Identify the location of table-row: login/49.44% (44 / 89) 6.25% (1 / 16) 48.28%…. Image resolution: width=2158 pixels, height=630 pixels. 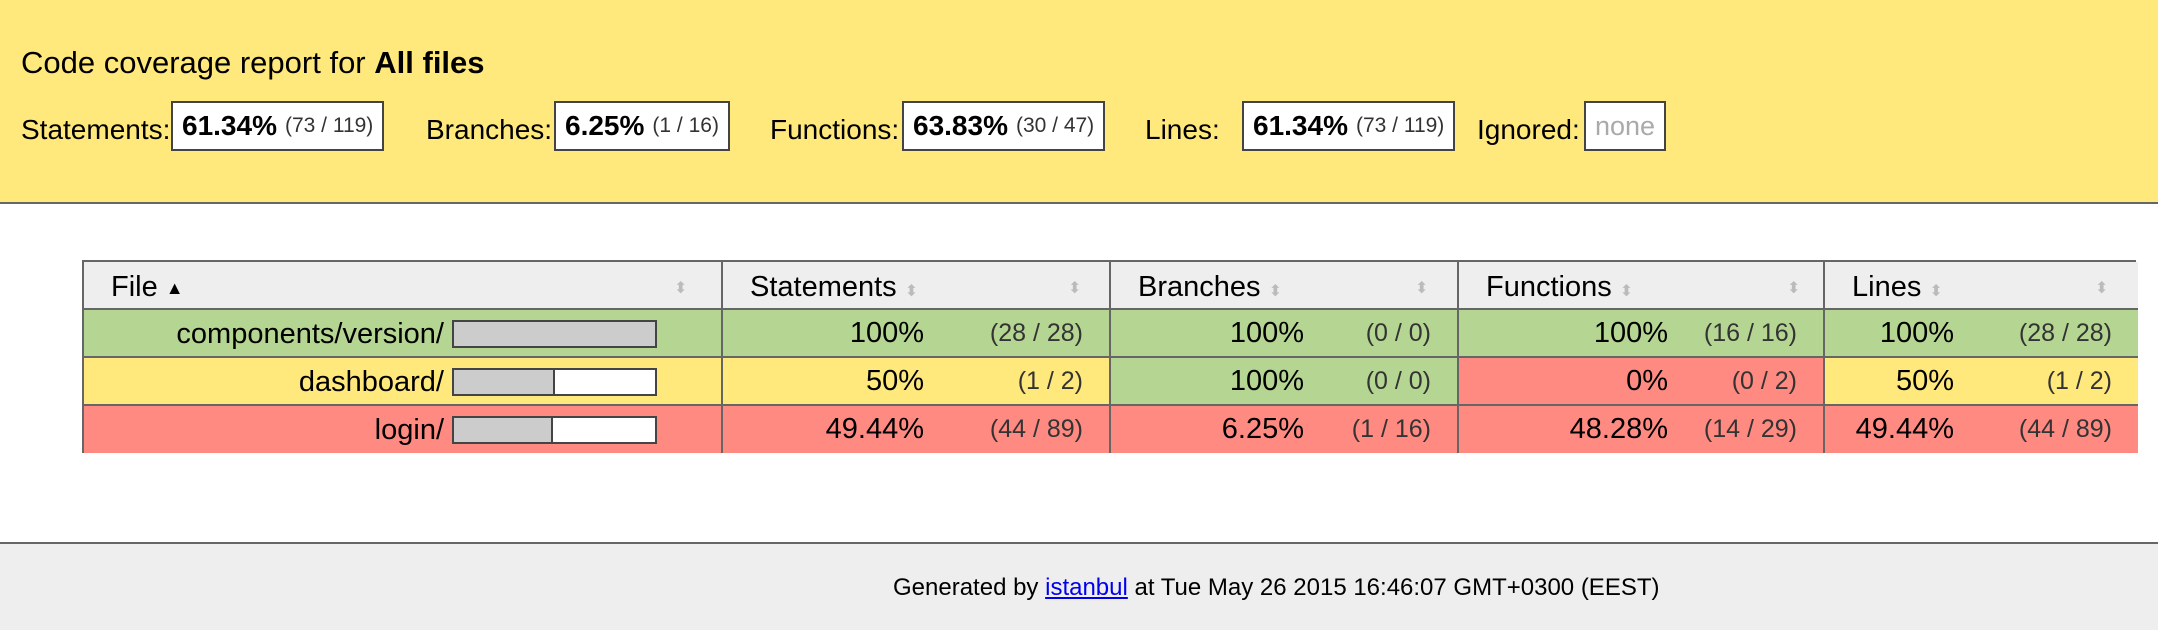
(1111, 429).